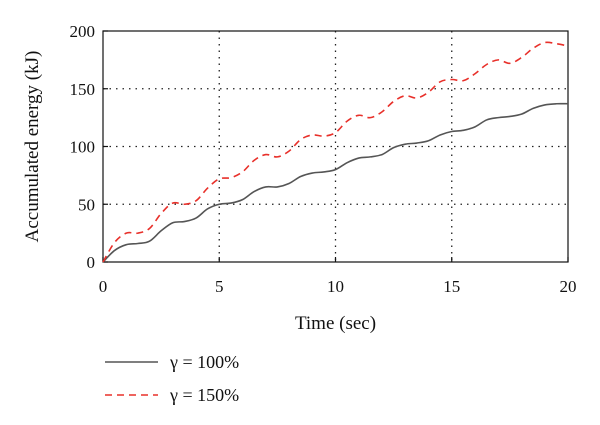  What do you see at coordinates (204, 395) in the screenshot?
I see `legend-label-gamma-150: γ = 150%` at bounding box center [204, 395].